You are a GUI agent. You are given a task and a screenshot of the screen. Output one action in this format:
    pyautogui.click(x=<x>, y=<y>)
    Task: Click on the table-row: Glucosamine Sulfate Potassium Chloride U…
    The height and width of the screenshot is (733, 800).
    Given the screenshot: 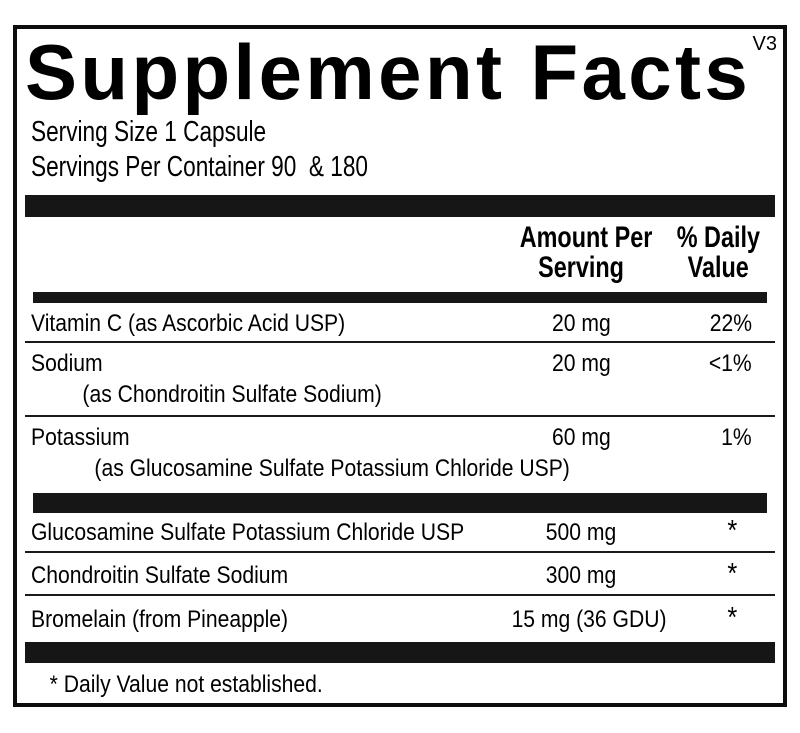 What is the action you would take?
    pyautogui.click(x=400, y=533)
    